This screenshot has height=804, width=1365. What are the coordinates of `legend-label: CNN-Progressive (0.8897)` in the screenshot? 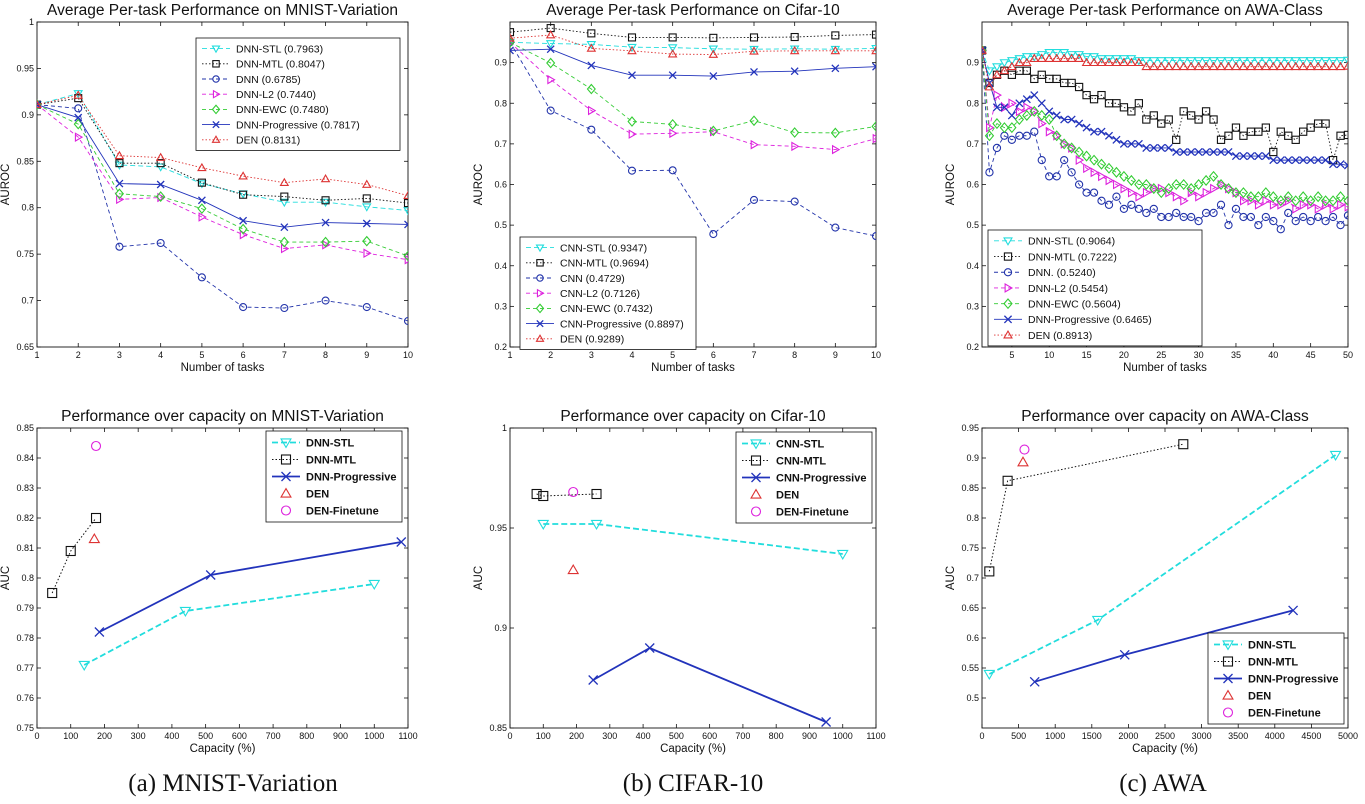 It's located at (622, 324).